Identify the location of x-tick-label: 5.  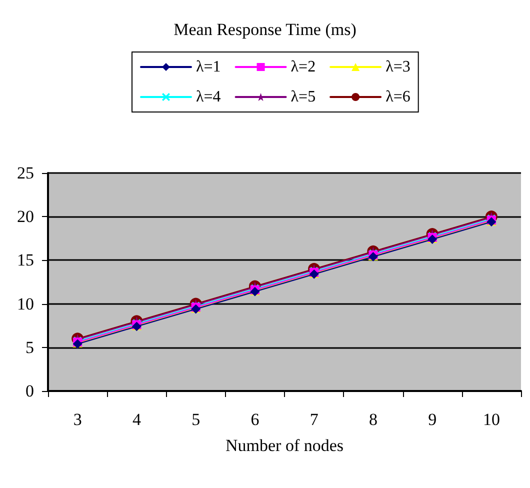
(196, 419).